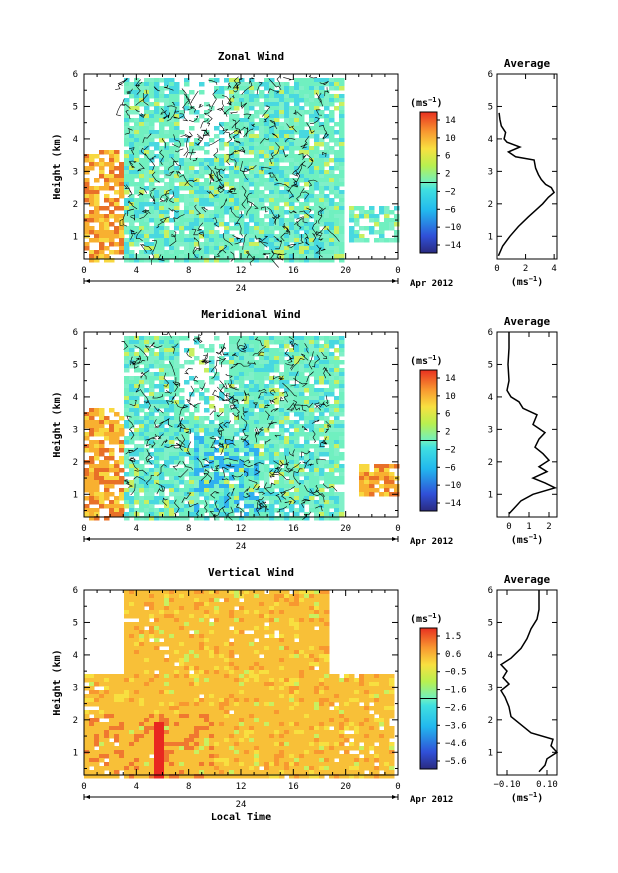  I want to click on colorbar-tick-label: −2.6, so click(456, 708).